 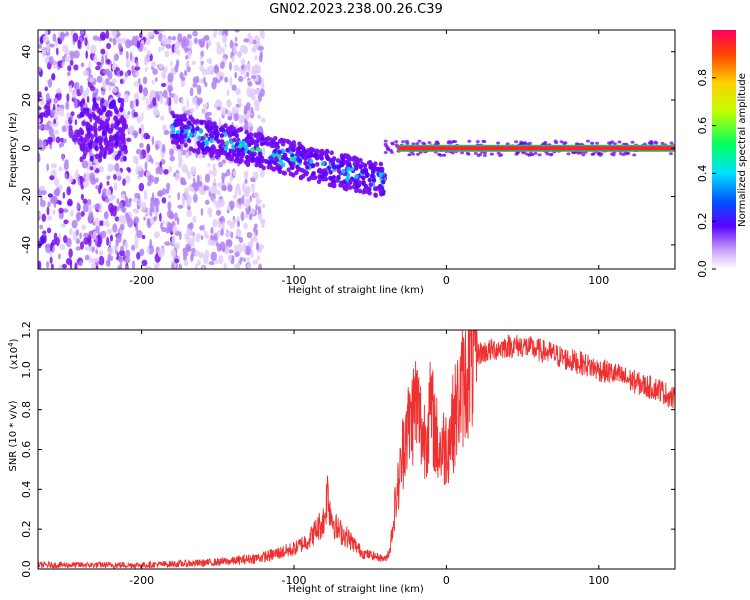 What do you see at coordinates (356, 589) in the screenshot?
I see `snr-x-label: Height of straight line (km)` at bounding box center [356, 589].